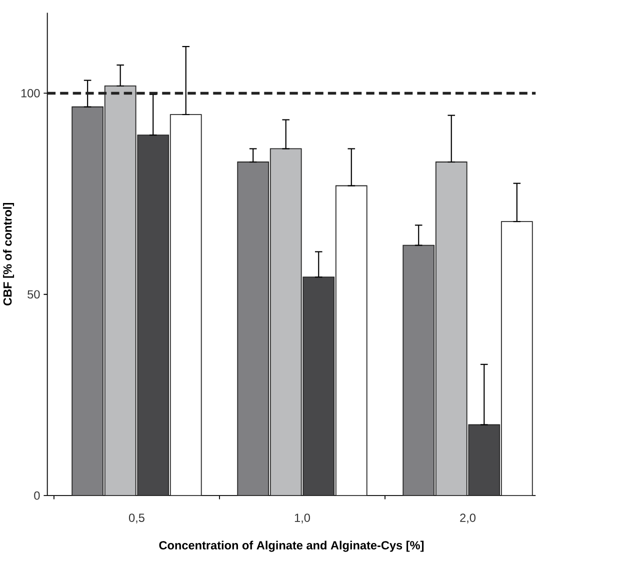 The width and height of the screenshot is (625, 569). What do you see at coordinates (302, 518) in the screenshot?
I see `x-tick-label: 1,0` at bounding box center [302, 518].